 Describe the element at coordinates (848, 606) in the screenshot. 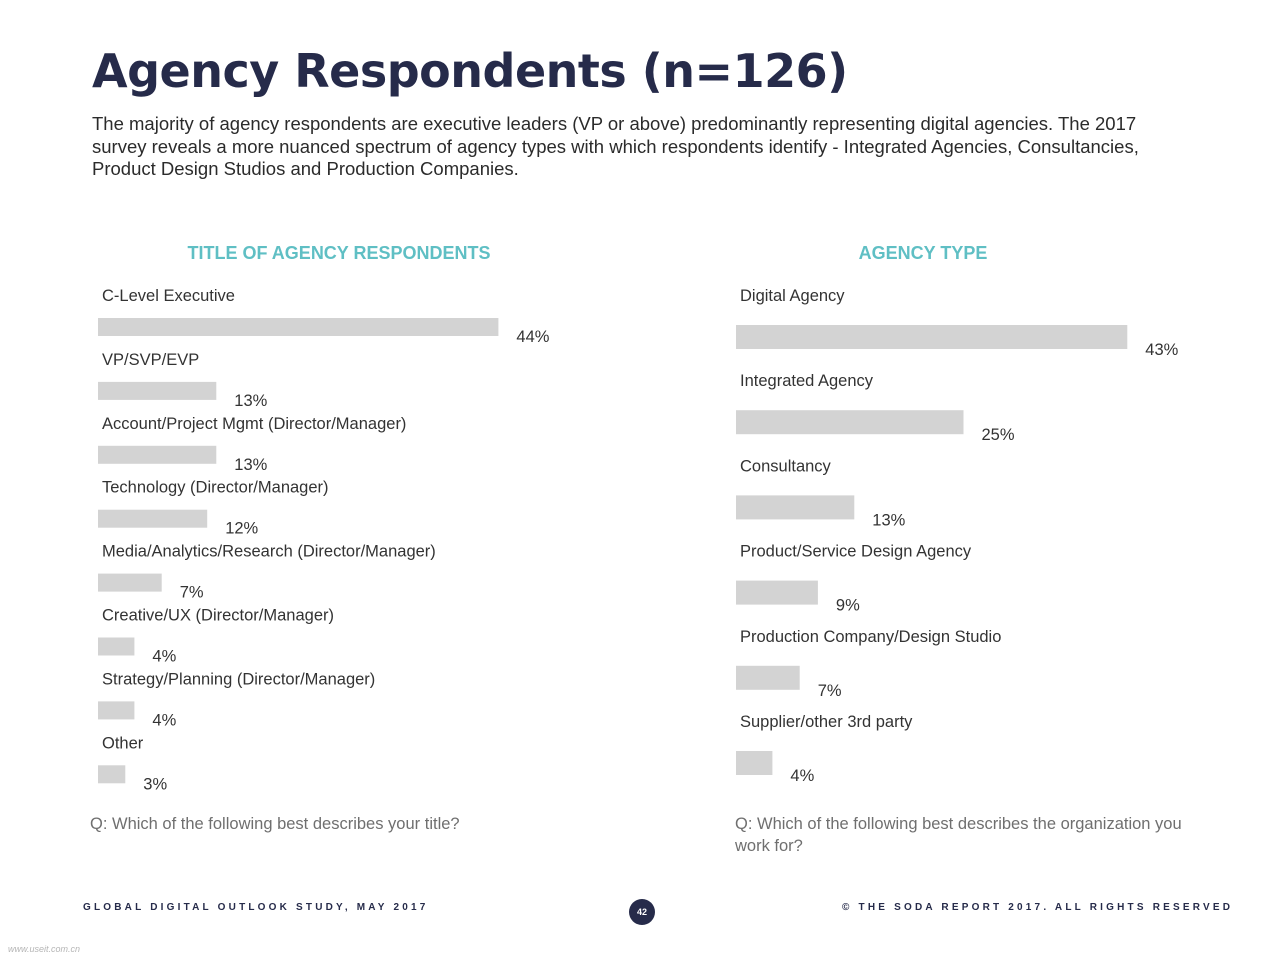

I see `bar-value-label: 9%` at that location.